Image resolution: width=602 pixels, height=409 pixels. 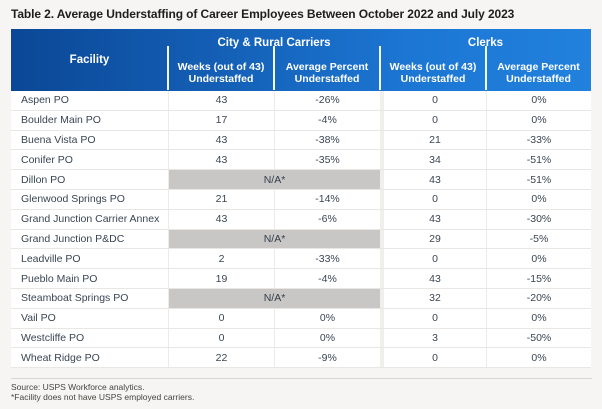 What do you see at coordinates (301, 160) in the screenshot?
I see `table-row: Conifer PO 43 -35% 34 -51%` at bounding box center [301, 160].